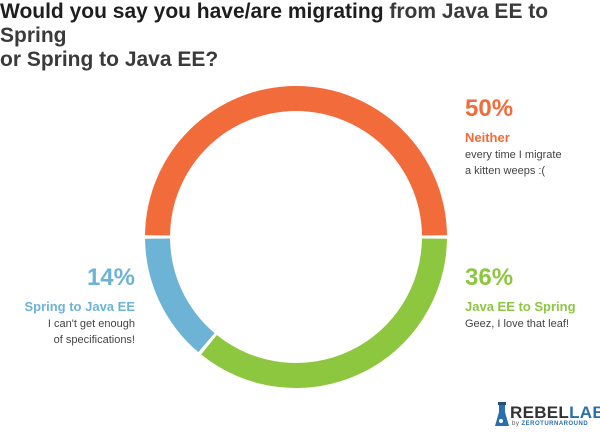  I want to click on rebellabs-logo: REBELLABS by ZEROTURNAROUND, so click(547, 416).